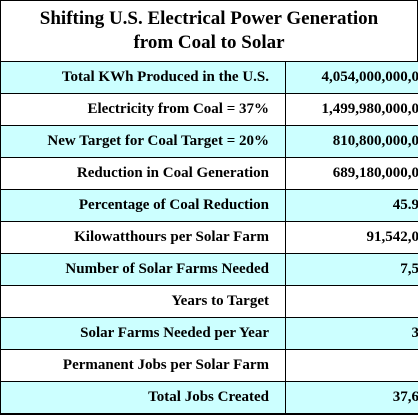  I want to click on table-row: Percentage of Coal Reduction 45.9%, so click(209, 205).